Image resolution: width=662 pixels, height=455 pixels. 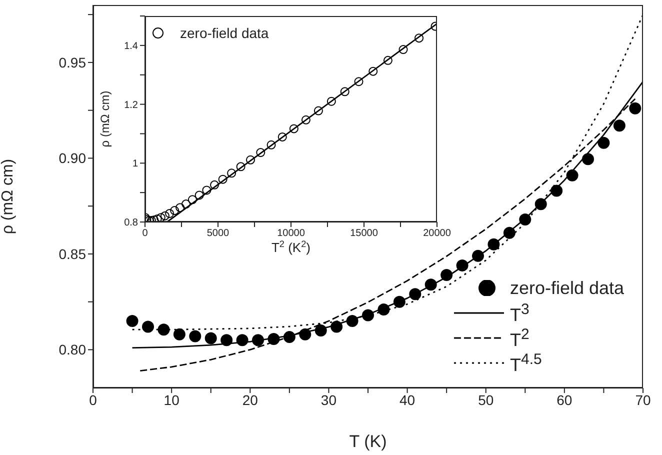 What do you see at coordinates (364, 234) in the screenshot?
I see `x-tick-label: 15000` at bounding box center [364, 234].